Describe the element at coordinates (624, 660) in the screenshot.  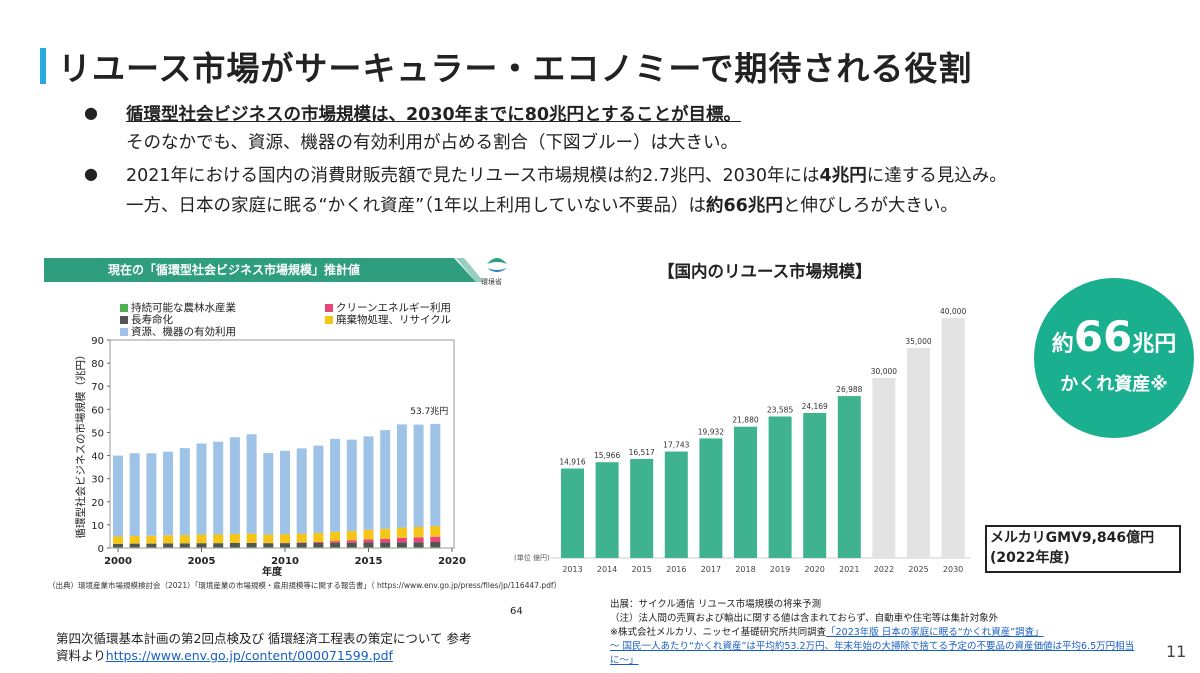
I see `survey-detail-link-end: に～」` at that location.